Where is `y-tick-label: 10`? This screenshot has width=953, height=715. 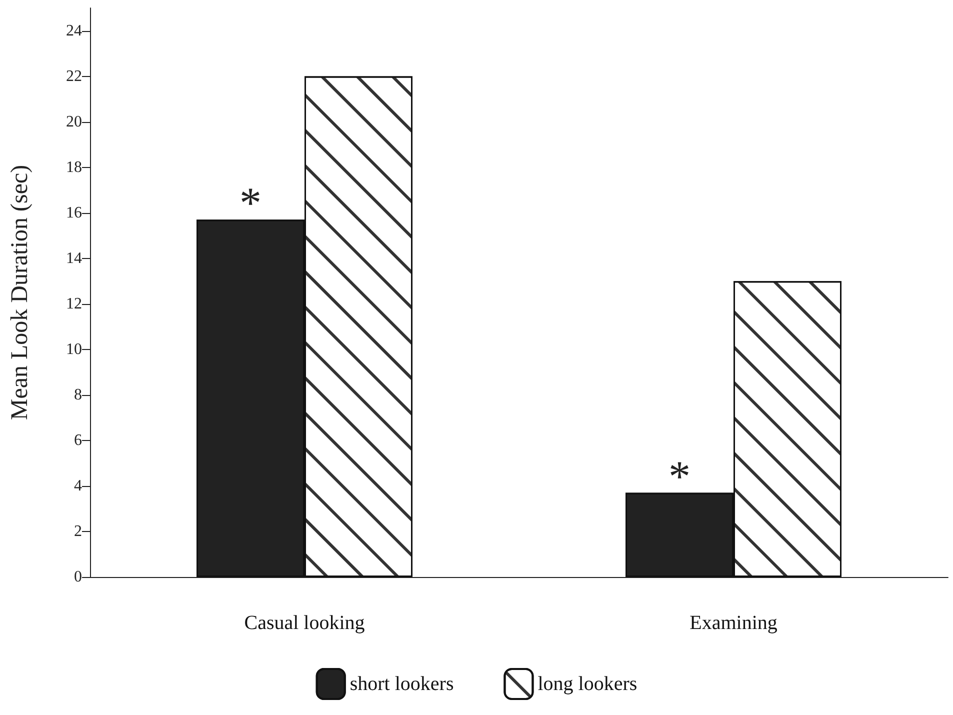
y-tick-label: 10 is located at coordinates (74, 349).